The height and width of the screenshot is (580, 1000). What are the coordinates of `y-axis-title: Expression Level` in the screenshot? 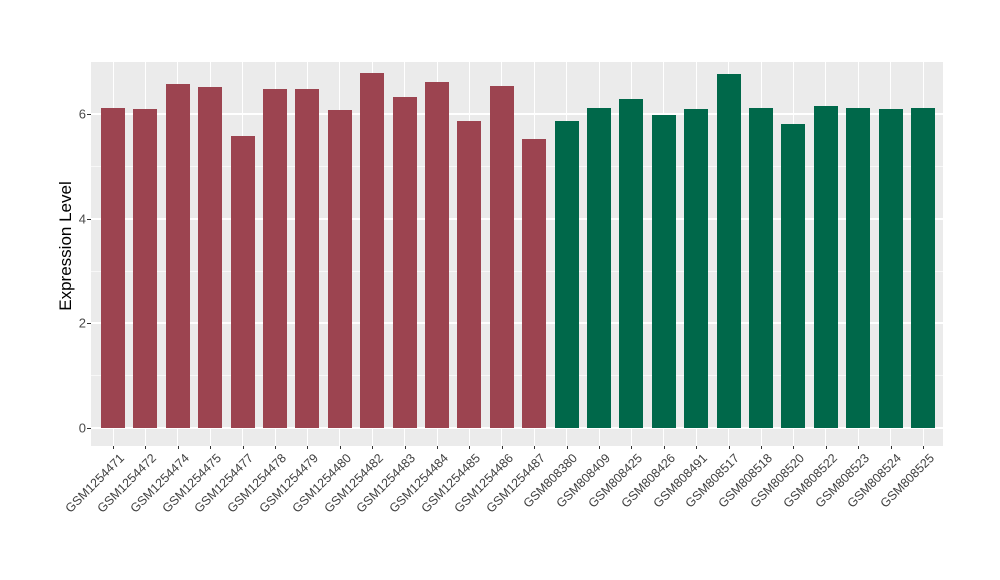 It's located at (65, 246).